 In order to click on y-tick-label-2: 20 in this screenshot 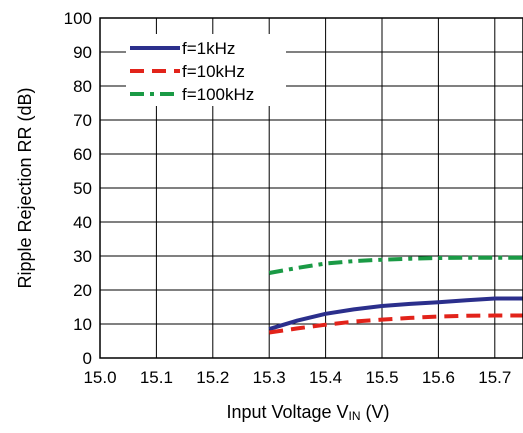, I will do `click(82, 290)`.